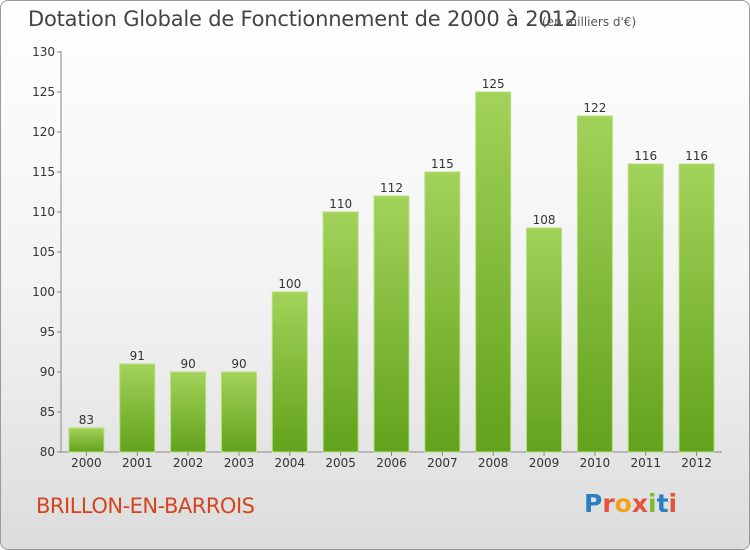 The width and height of the screenshot is (750, 550). I want to click on unit-note: (en milliers d'€), so click(589, 22).